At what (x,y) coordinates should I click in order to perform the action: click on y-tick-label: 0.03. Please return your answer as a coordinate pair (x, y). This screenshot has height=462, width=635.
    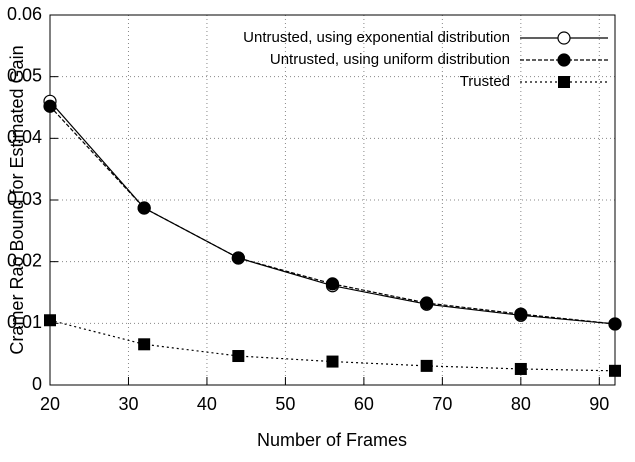
    Looking at the image, I should click on (24, 199).